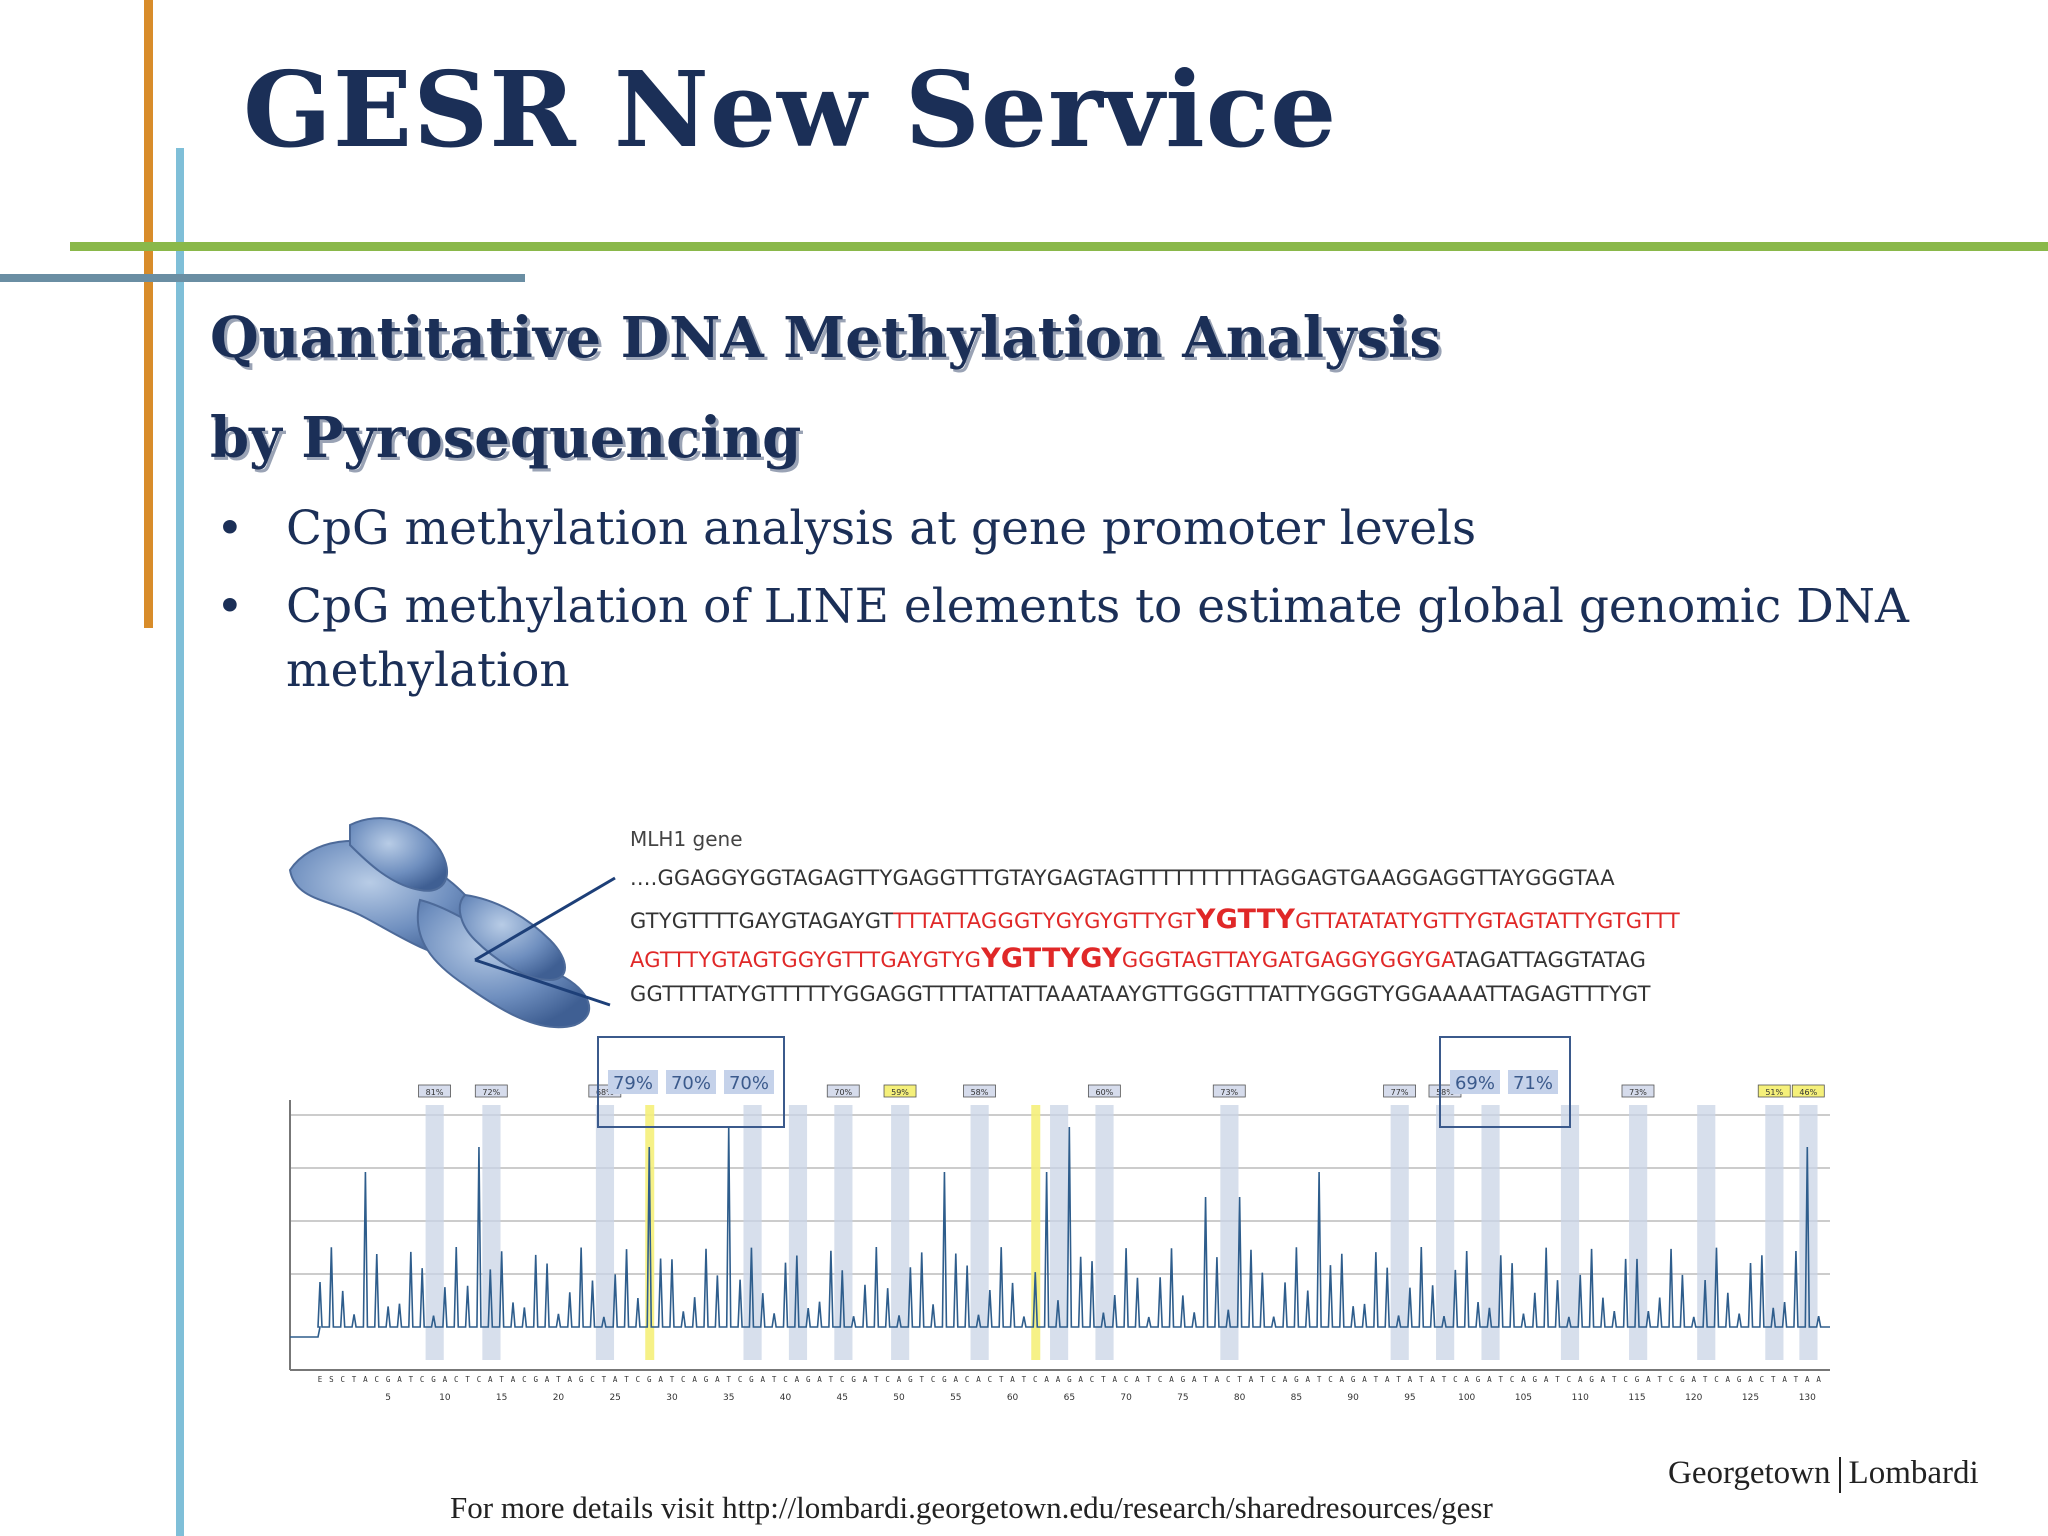  Describe the element at coordinates (1069, 1398) in the screenshot. I see `x-tick-label: 65` at that location.